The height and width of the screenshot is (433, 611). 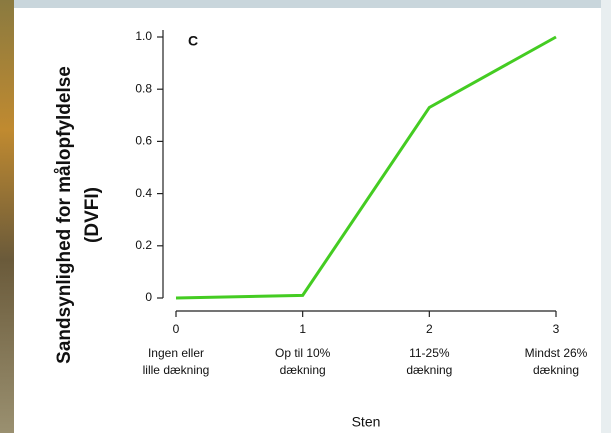 What do you see at coordinates (176, 370) in the screenshot?
I see `category-label: lille dækning` at bounding box center [176, 370].